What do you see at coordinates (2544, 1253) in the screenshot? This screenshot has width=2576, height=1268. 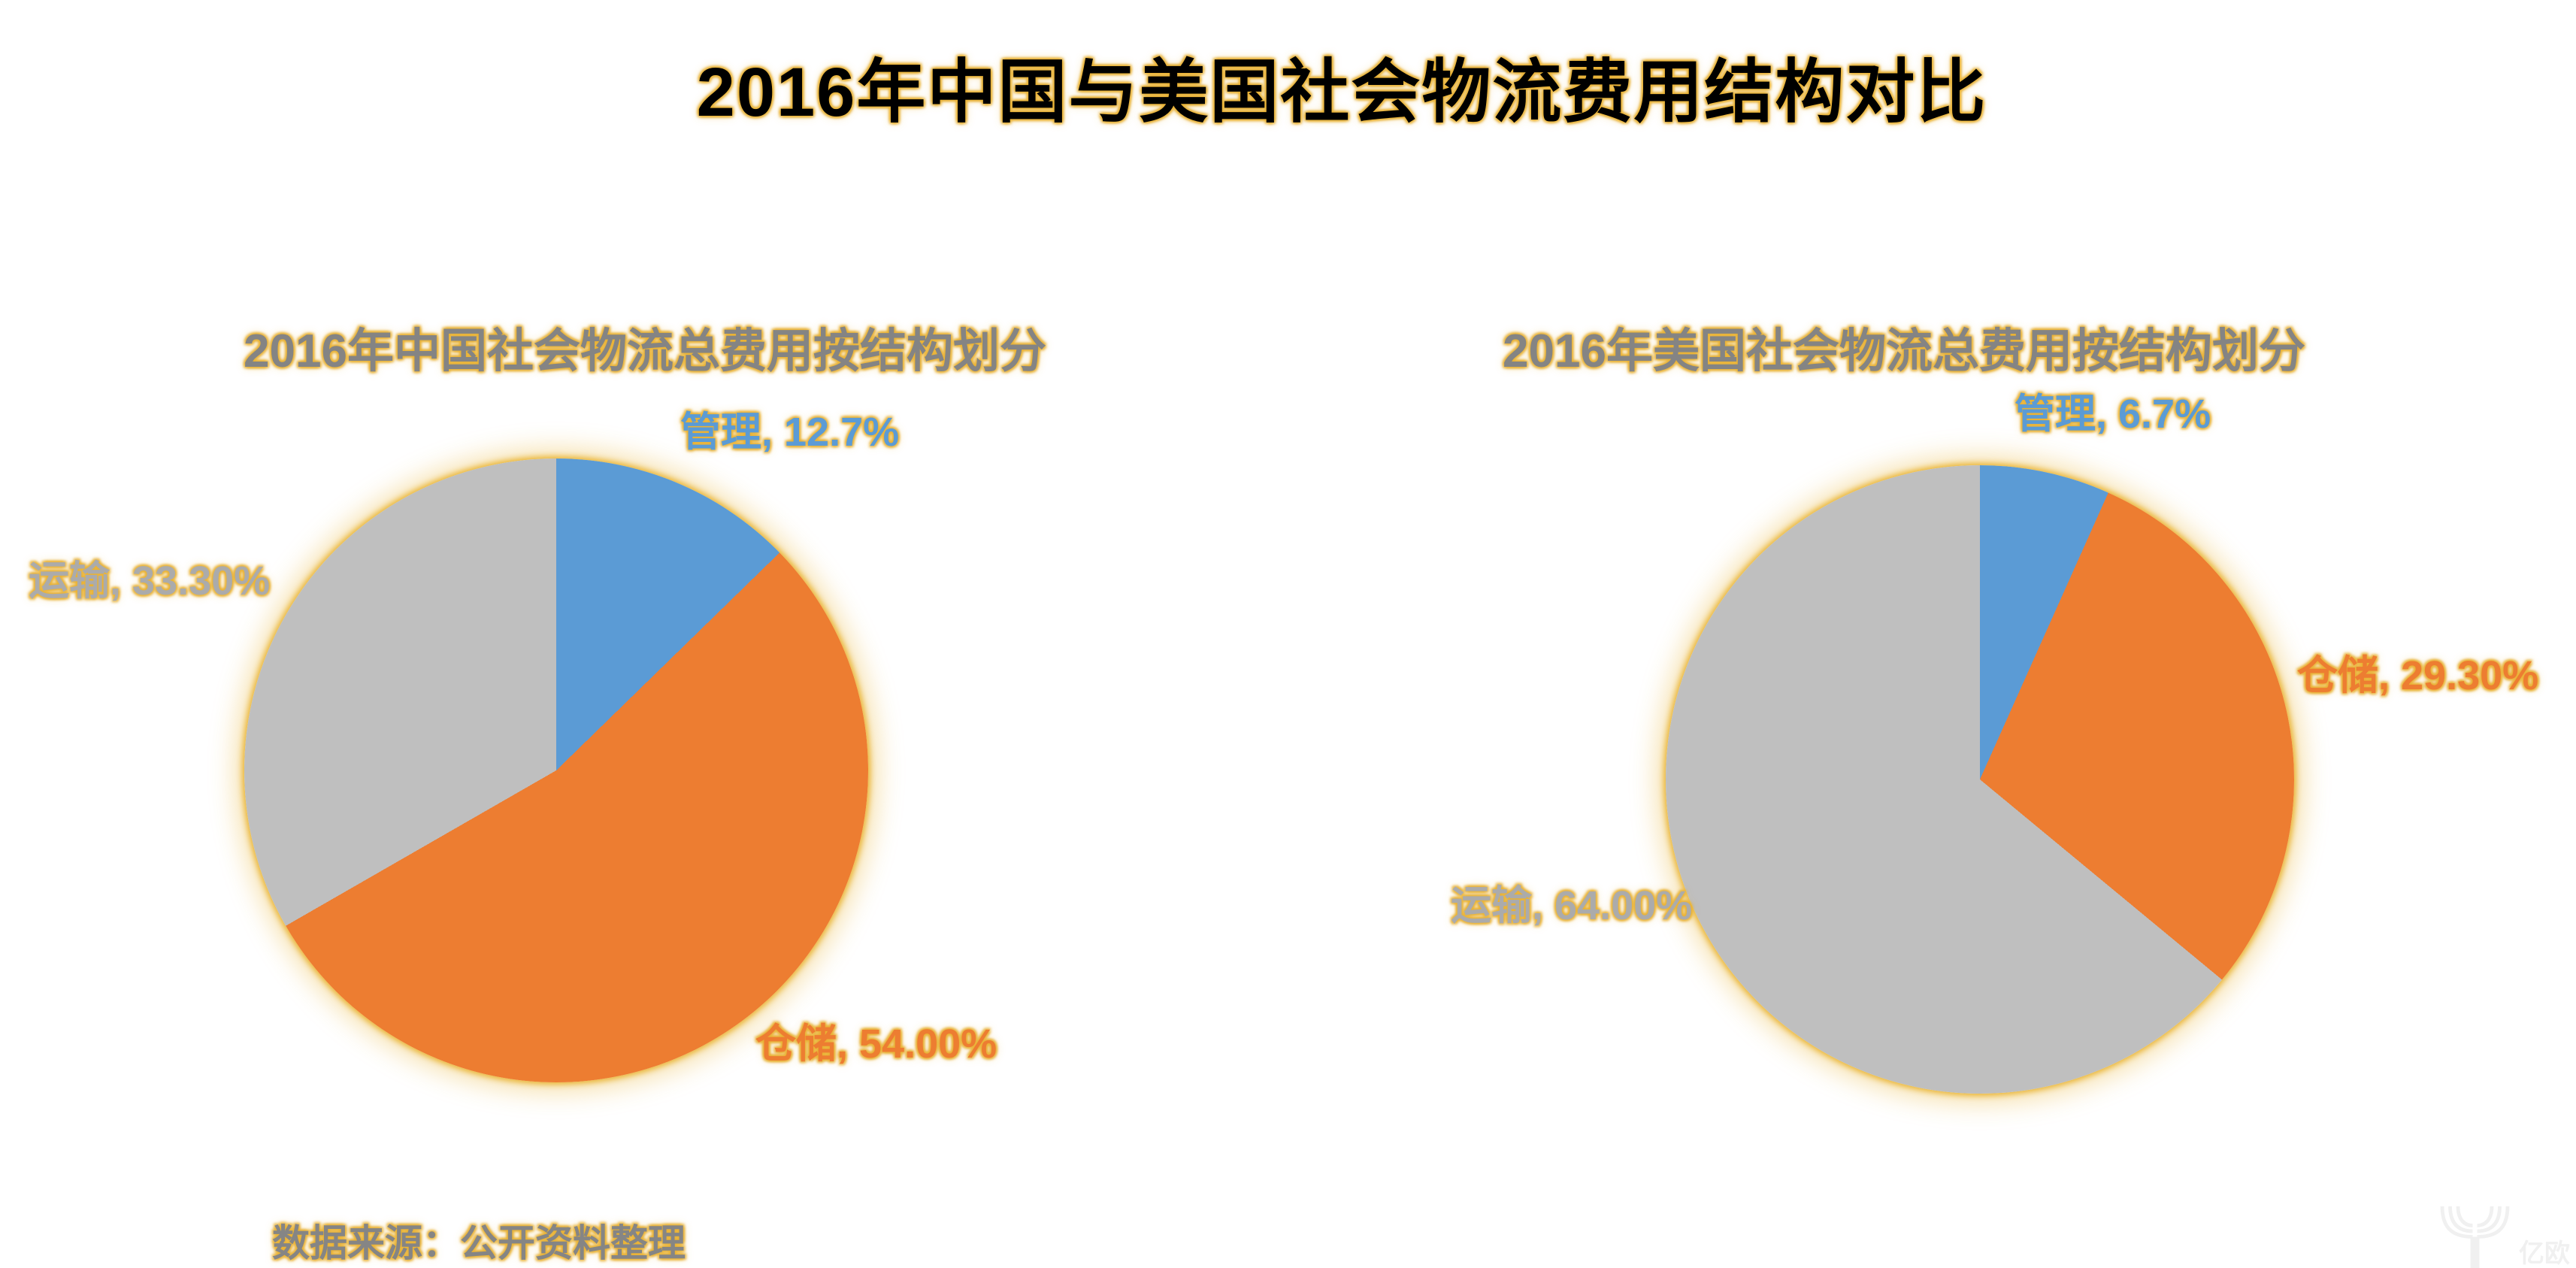 I see `watermark-label: 亿欧` at bounding box center [2544, 1253].